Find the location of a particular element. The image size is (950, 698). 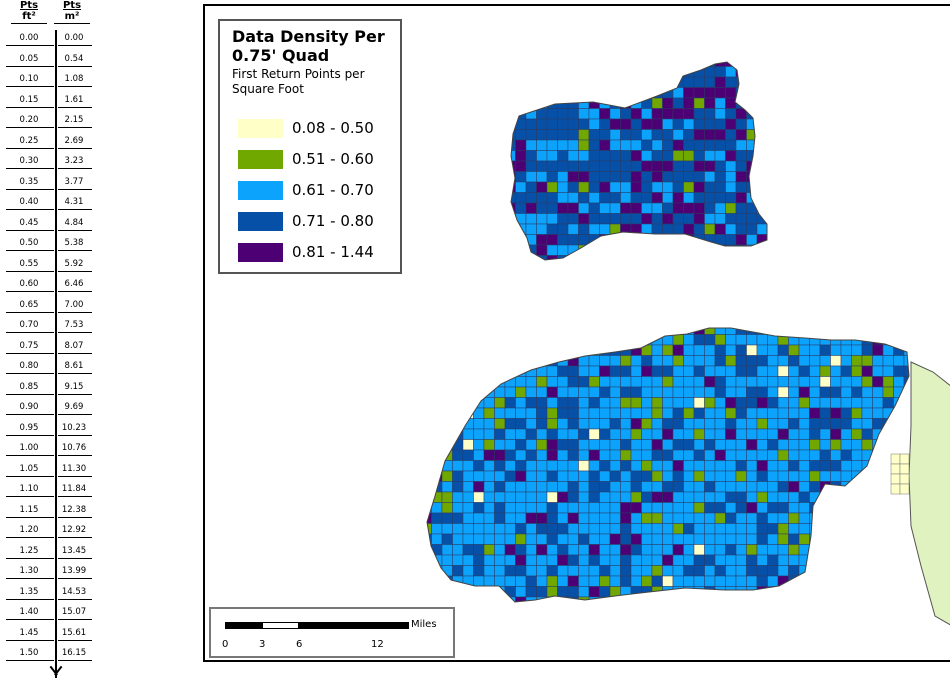

ruler-row: 0.60 6.46 is located at coordinates (50, 284).